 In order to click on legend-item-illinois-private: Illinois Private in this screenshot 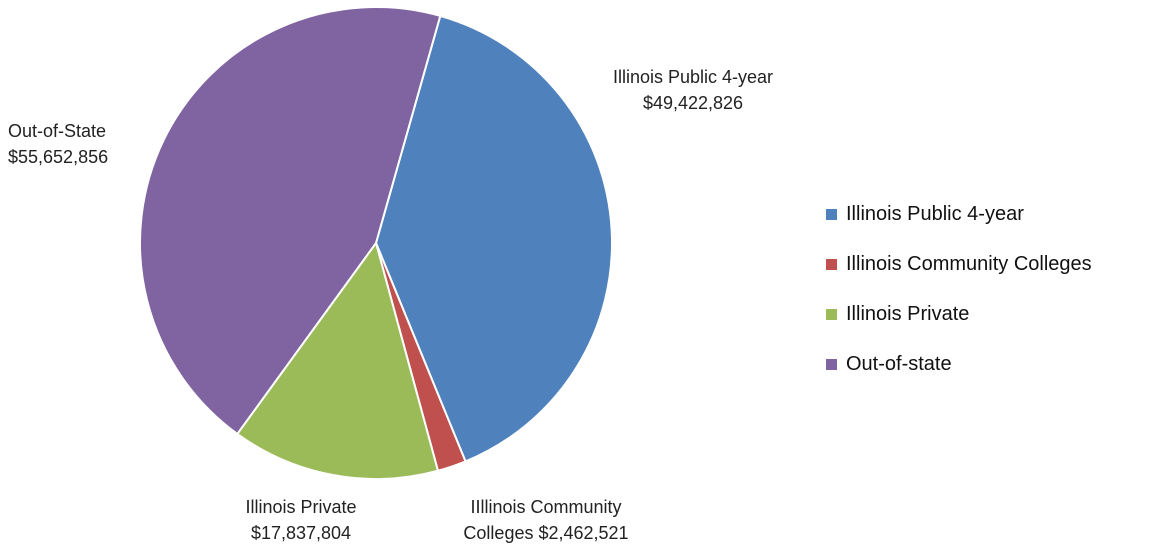, I will do `click(959, 314)`.